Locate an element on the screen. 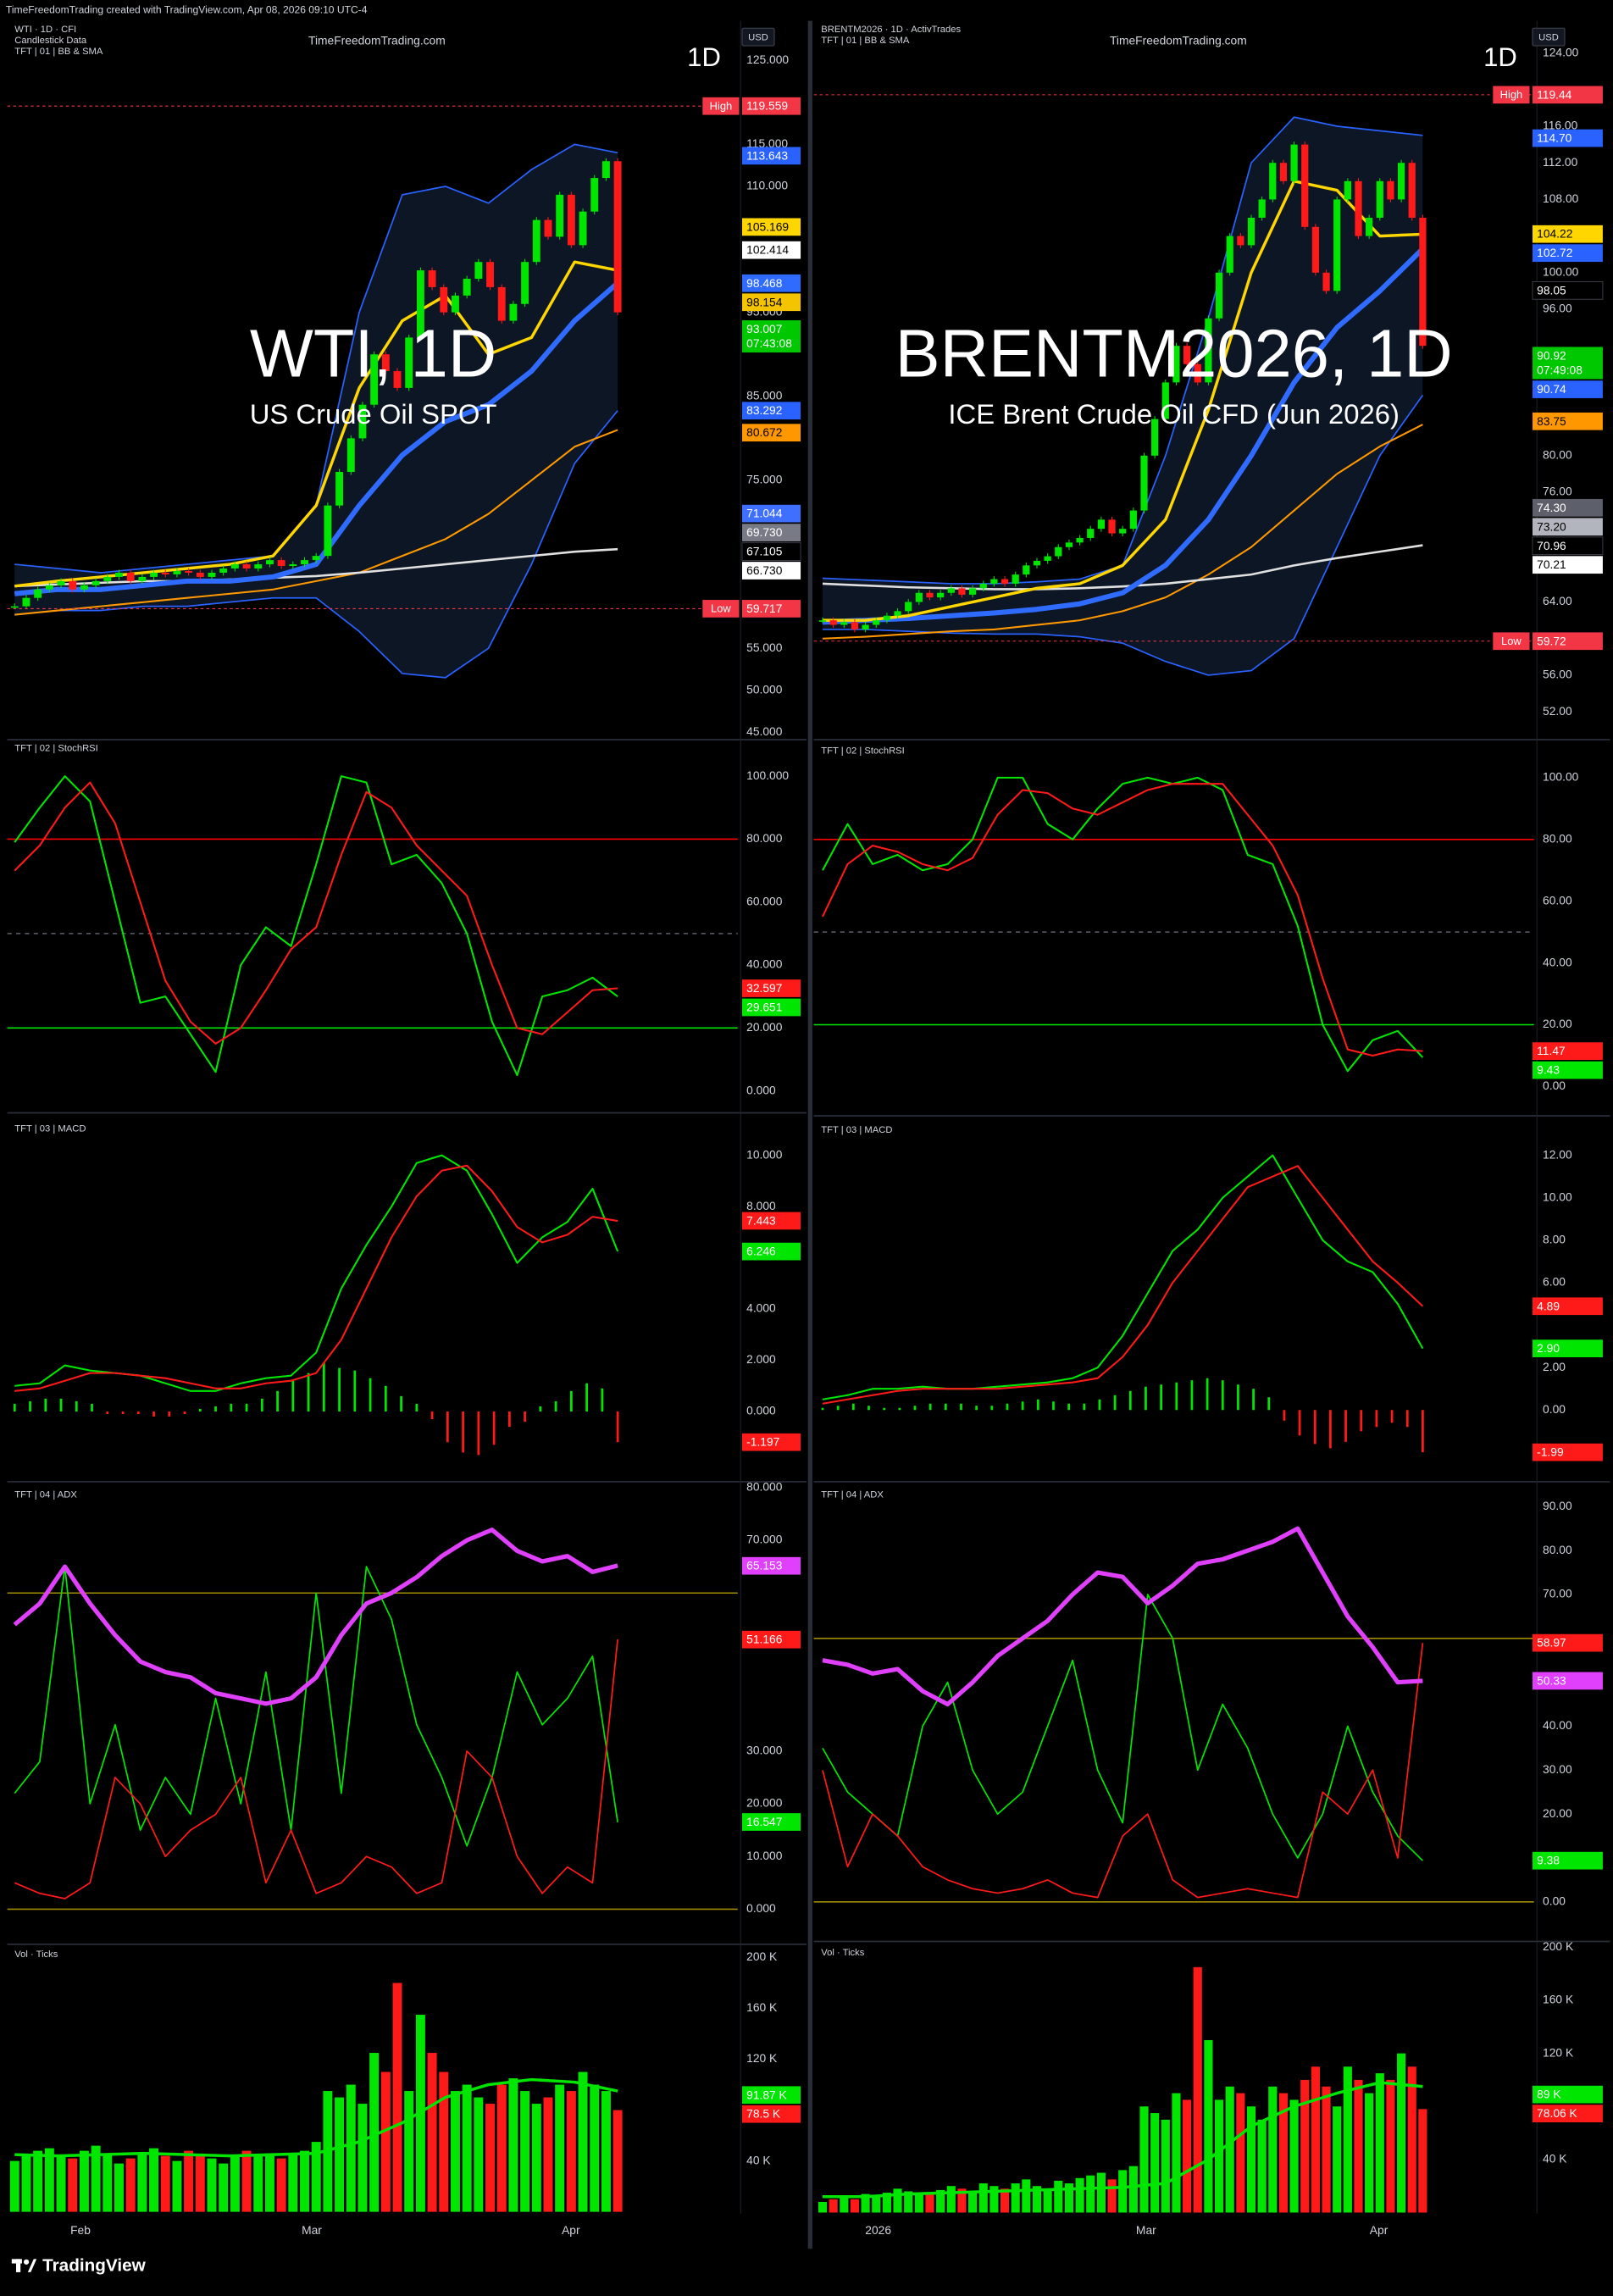  y-tick-label: 108.00 is located at coordinates (1561, 198).